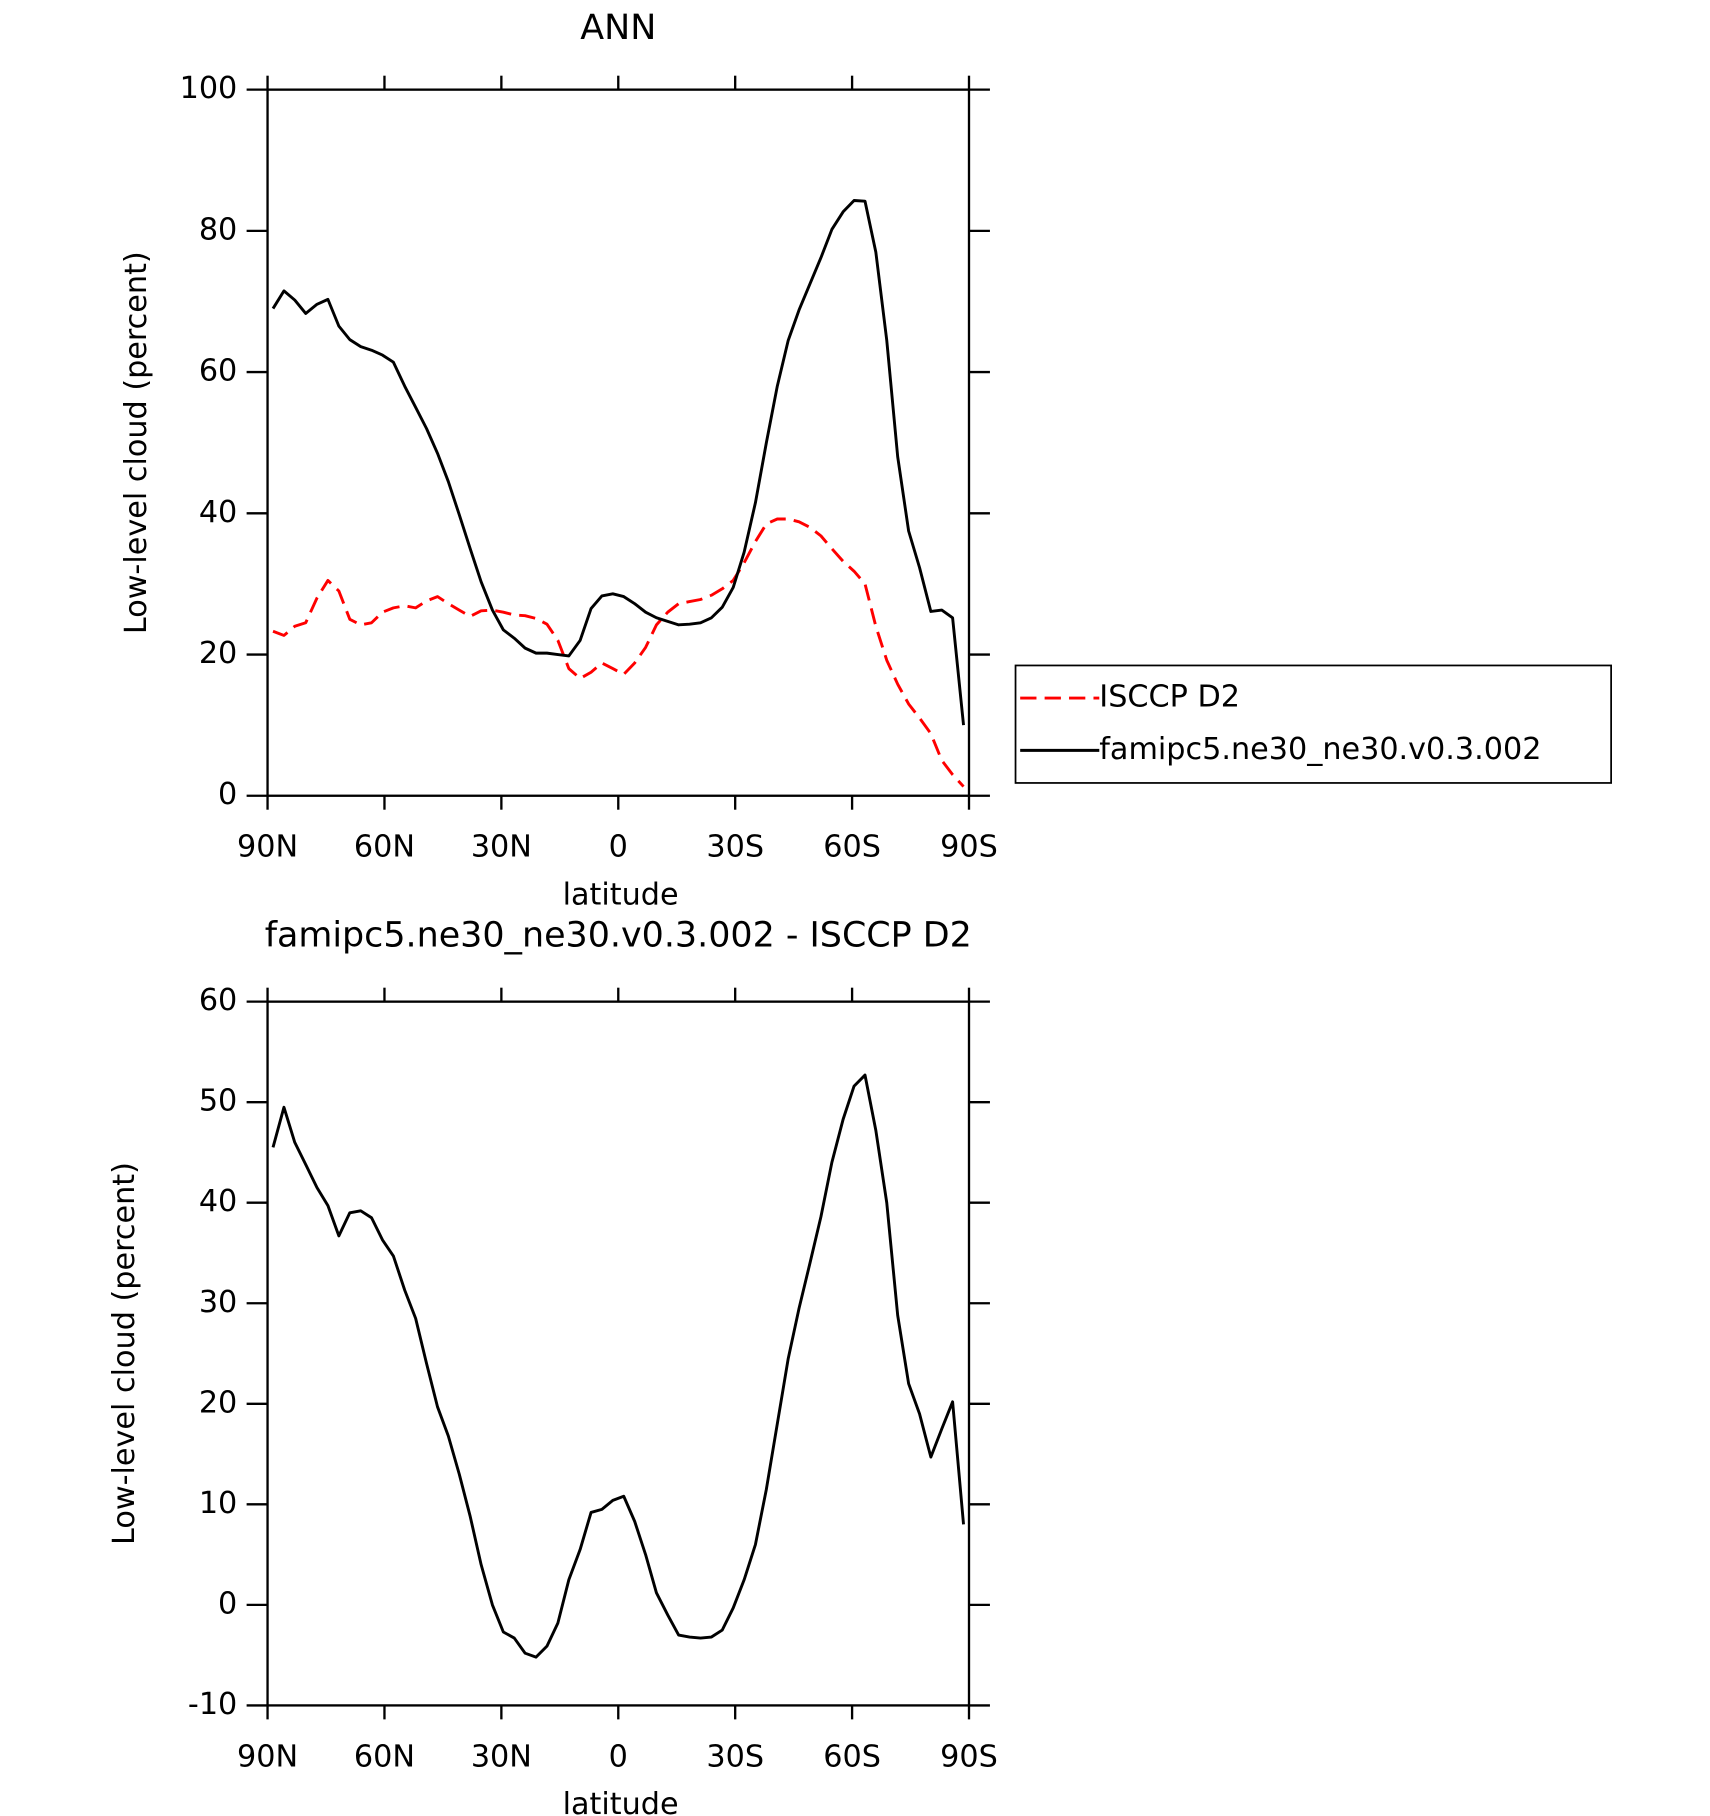 The height and width of the screenshot is (1816, 1710). What do you see at coordinates (618, 936) in the screenshot?
I see `chart-title: famipc5.ne30_ne30.v0.3.002 - ISCCP D2` at bounding box center [618, 936].